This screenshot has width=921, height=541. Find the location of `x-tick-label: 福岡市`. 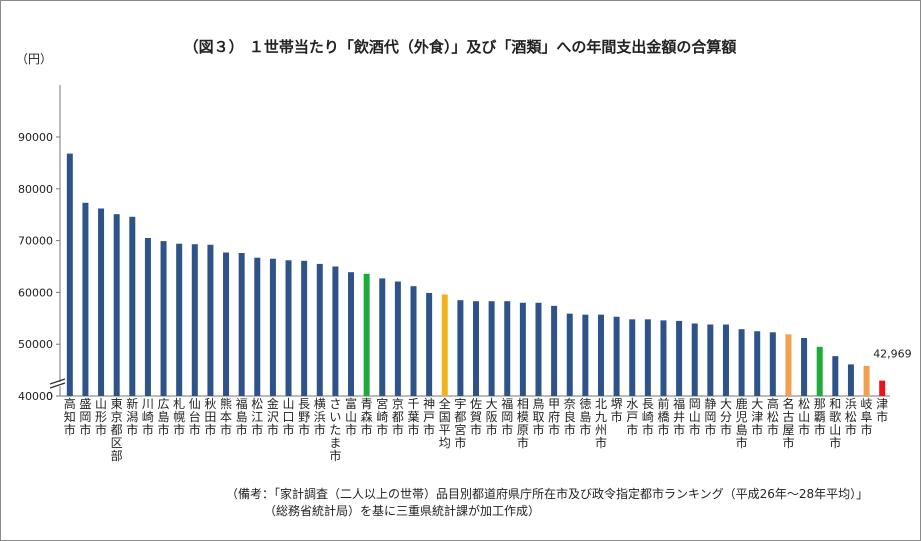

x-tick-label: 福岡市 is located at coordinates (507, 416).